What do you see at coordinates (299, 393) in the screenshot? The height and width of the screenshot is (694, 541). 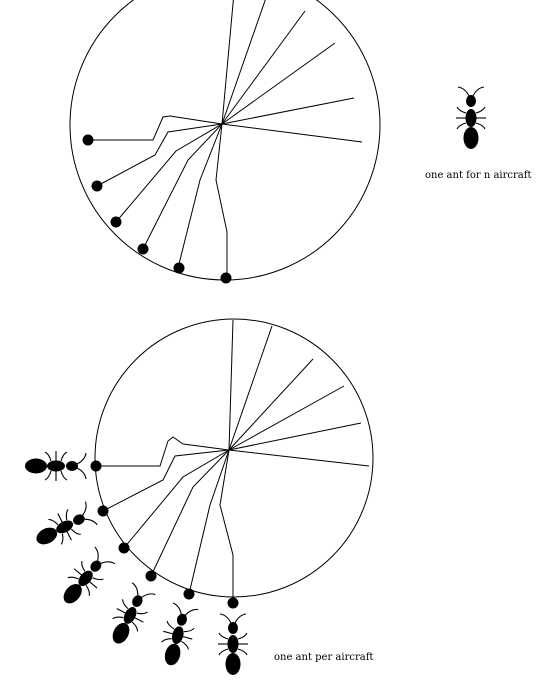 I see `bottom-radial-routes` at bounding box center [299, 393].